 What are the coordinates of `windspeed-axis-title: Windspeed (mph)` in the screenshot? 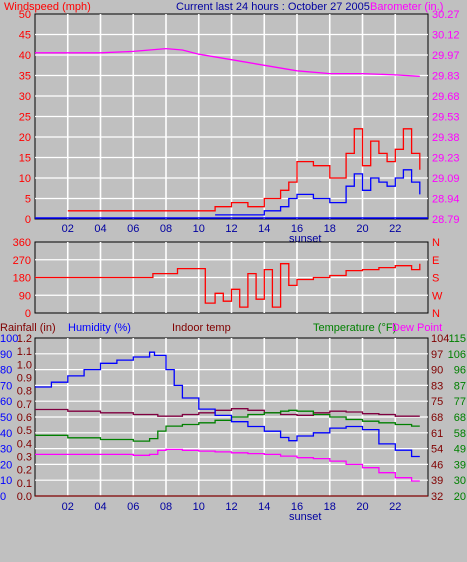 It's located at (47, 7).